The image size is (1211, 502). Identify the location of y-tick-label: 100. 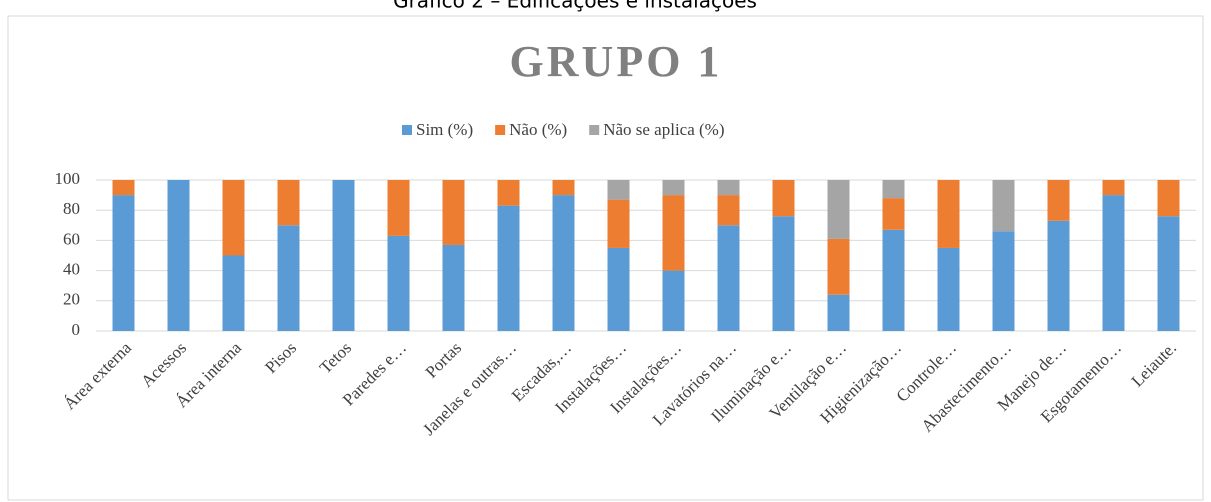
(68, 178).